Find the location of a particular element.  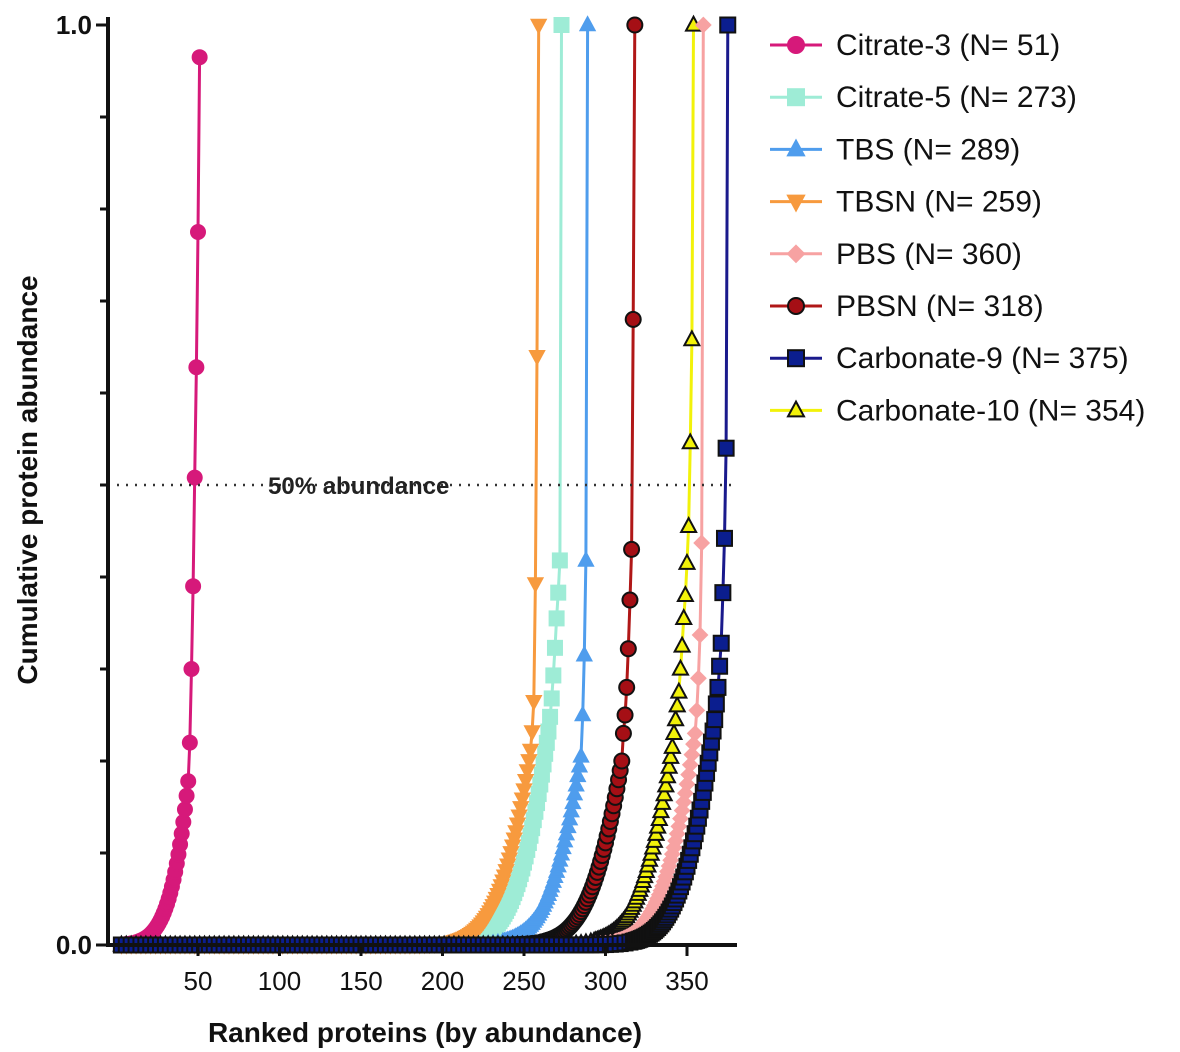

legend-label: TBSN (N= 259) is located at coordinates (939, 202).